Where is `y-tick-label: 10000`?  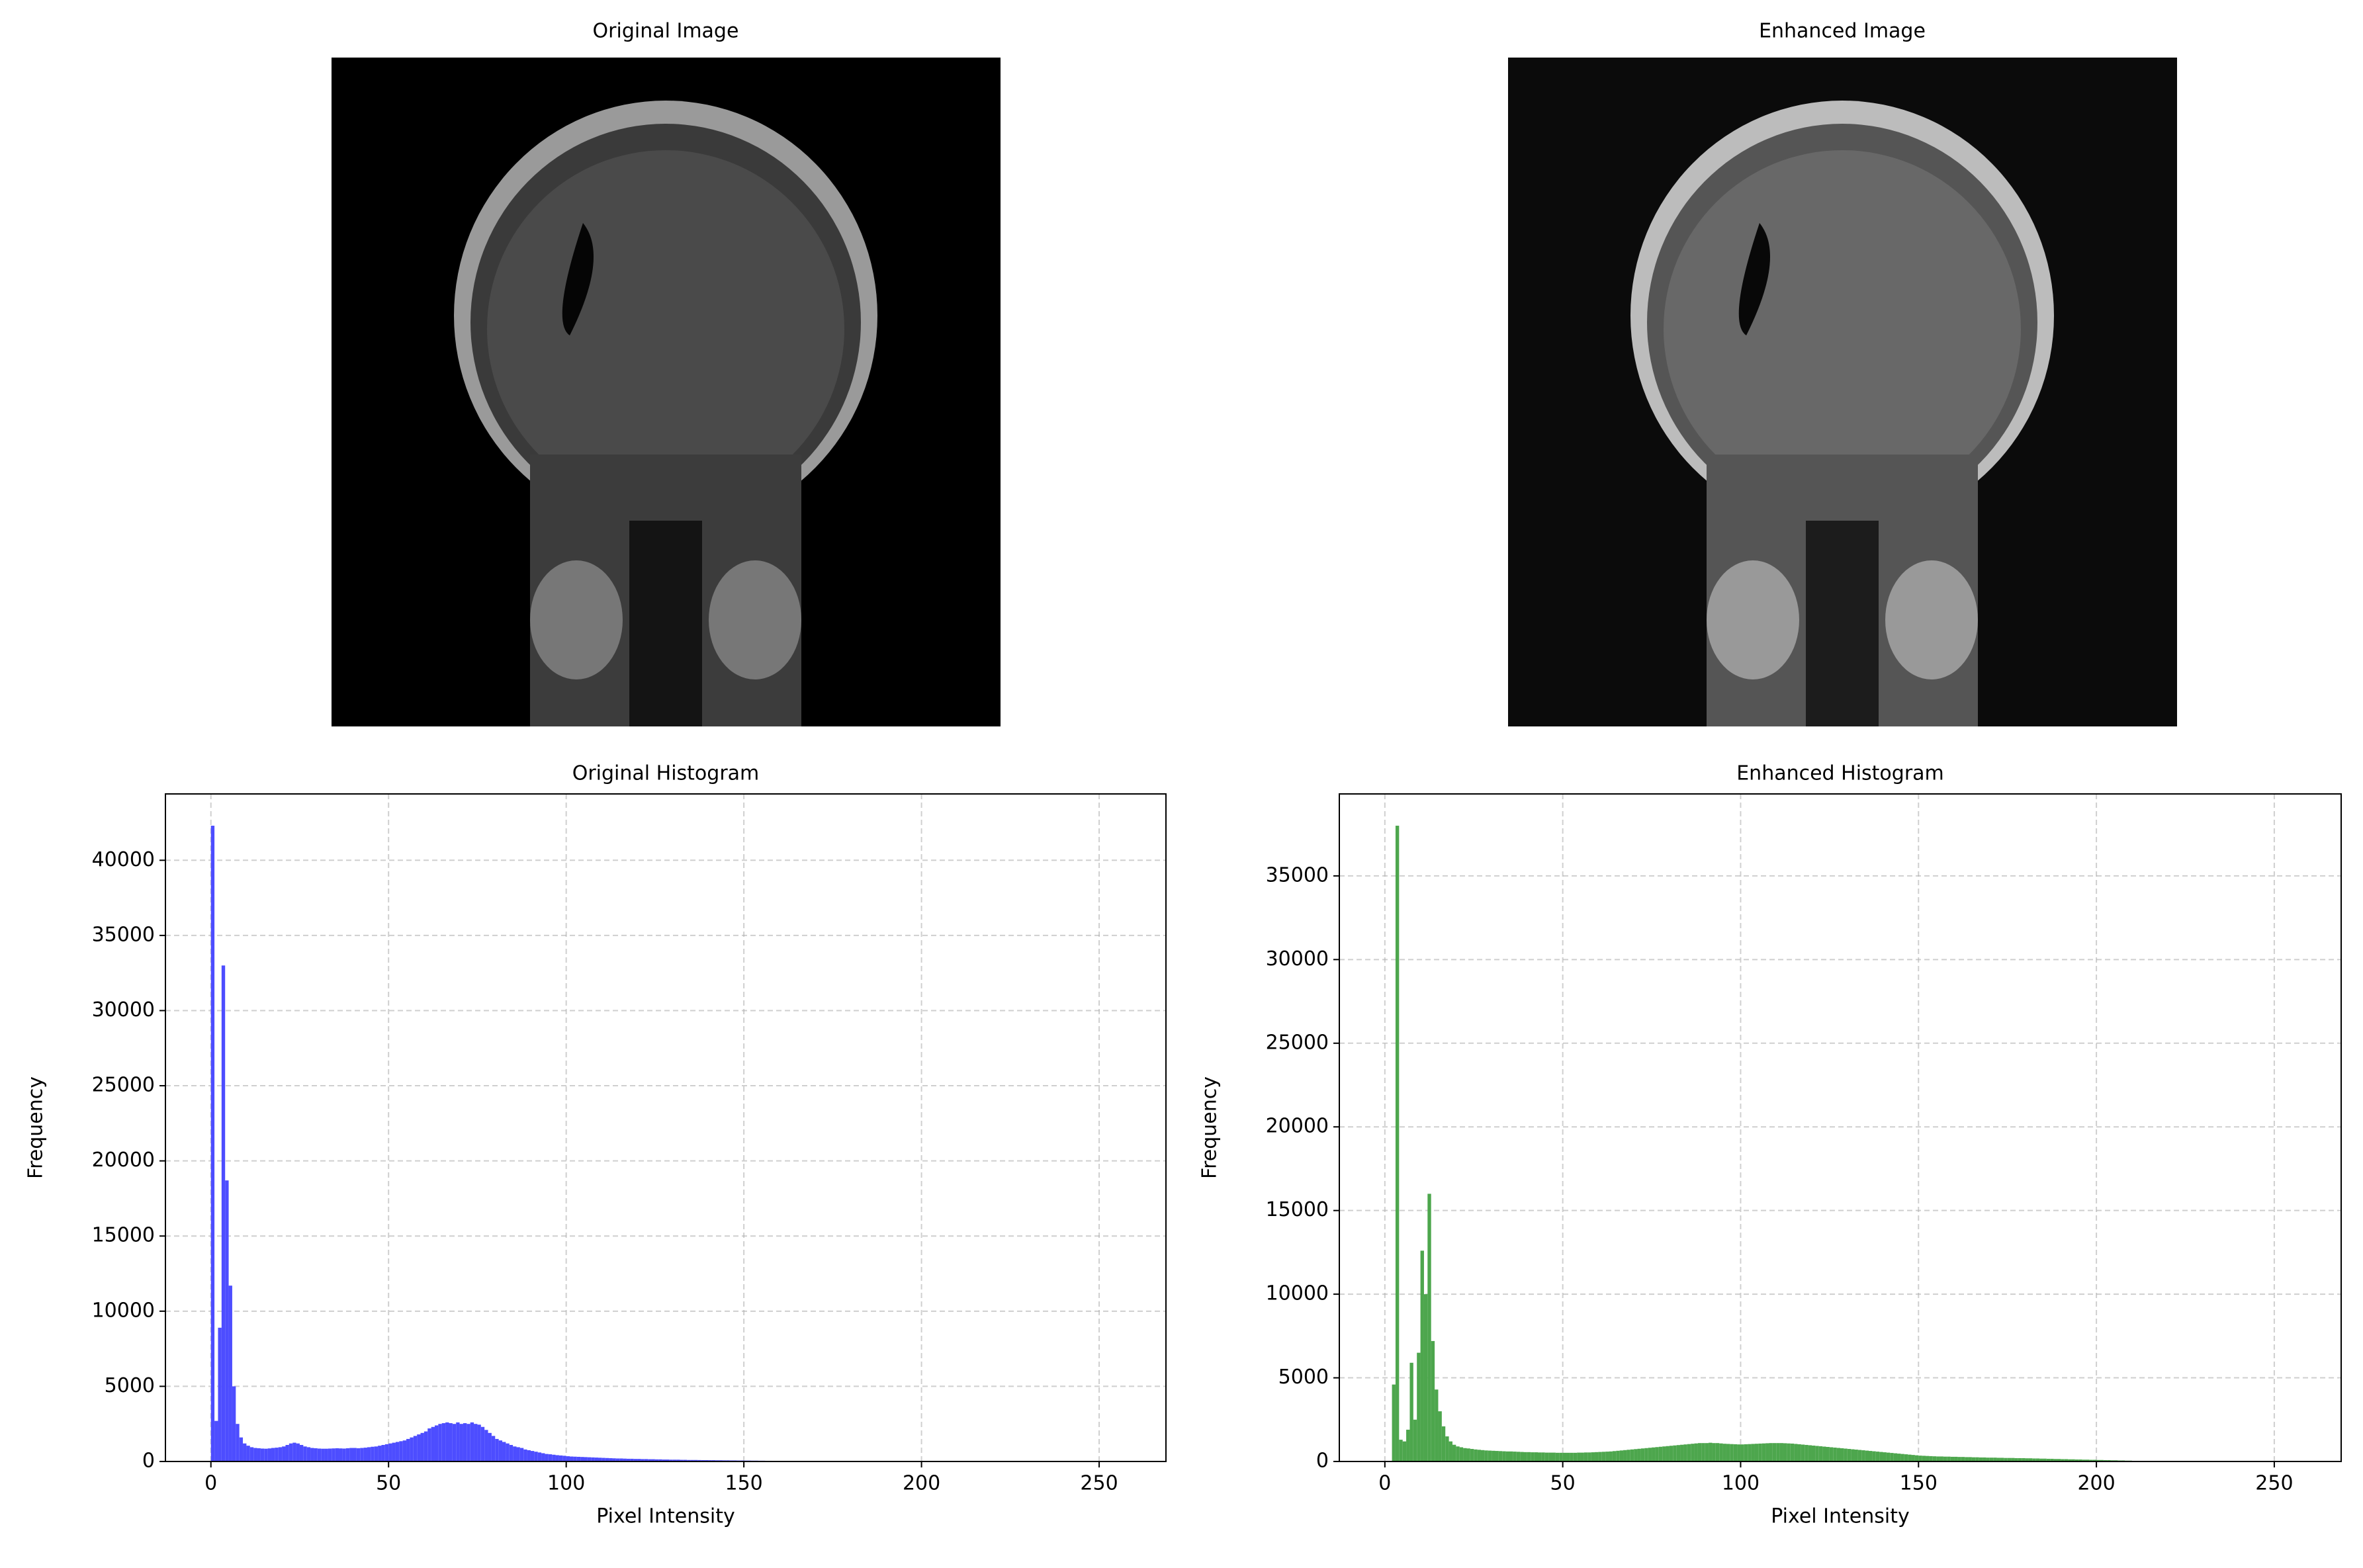
y-tick-label: 10000 is located at coordinates (1297, 1294).